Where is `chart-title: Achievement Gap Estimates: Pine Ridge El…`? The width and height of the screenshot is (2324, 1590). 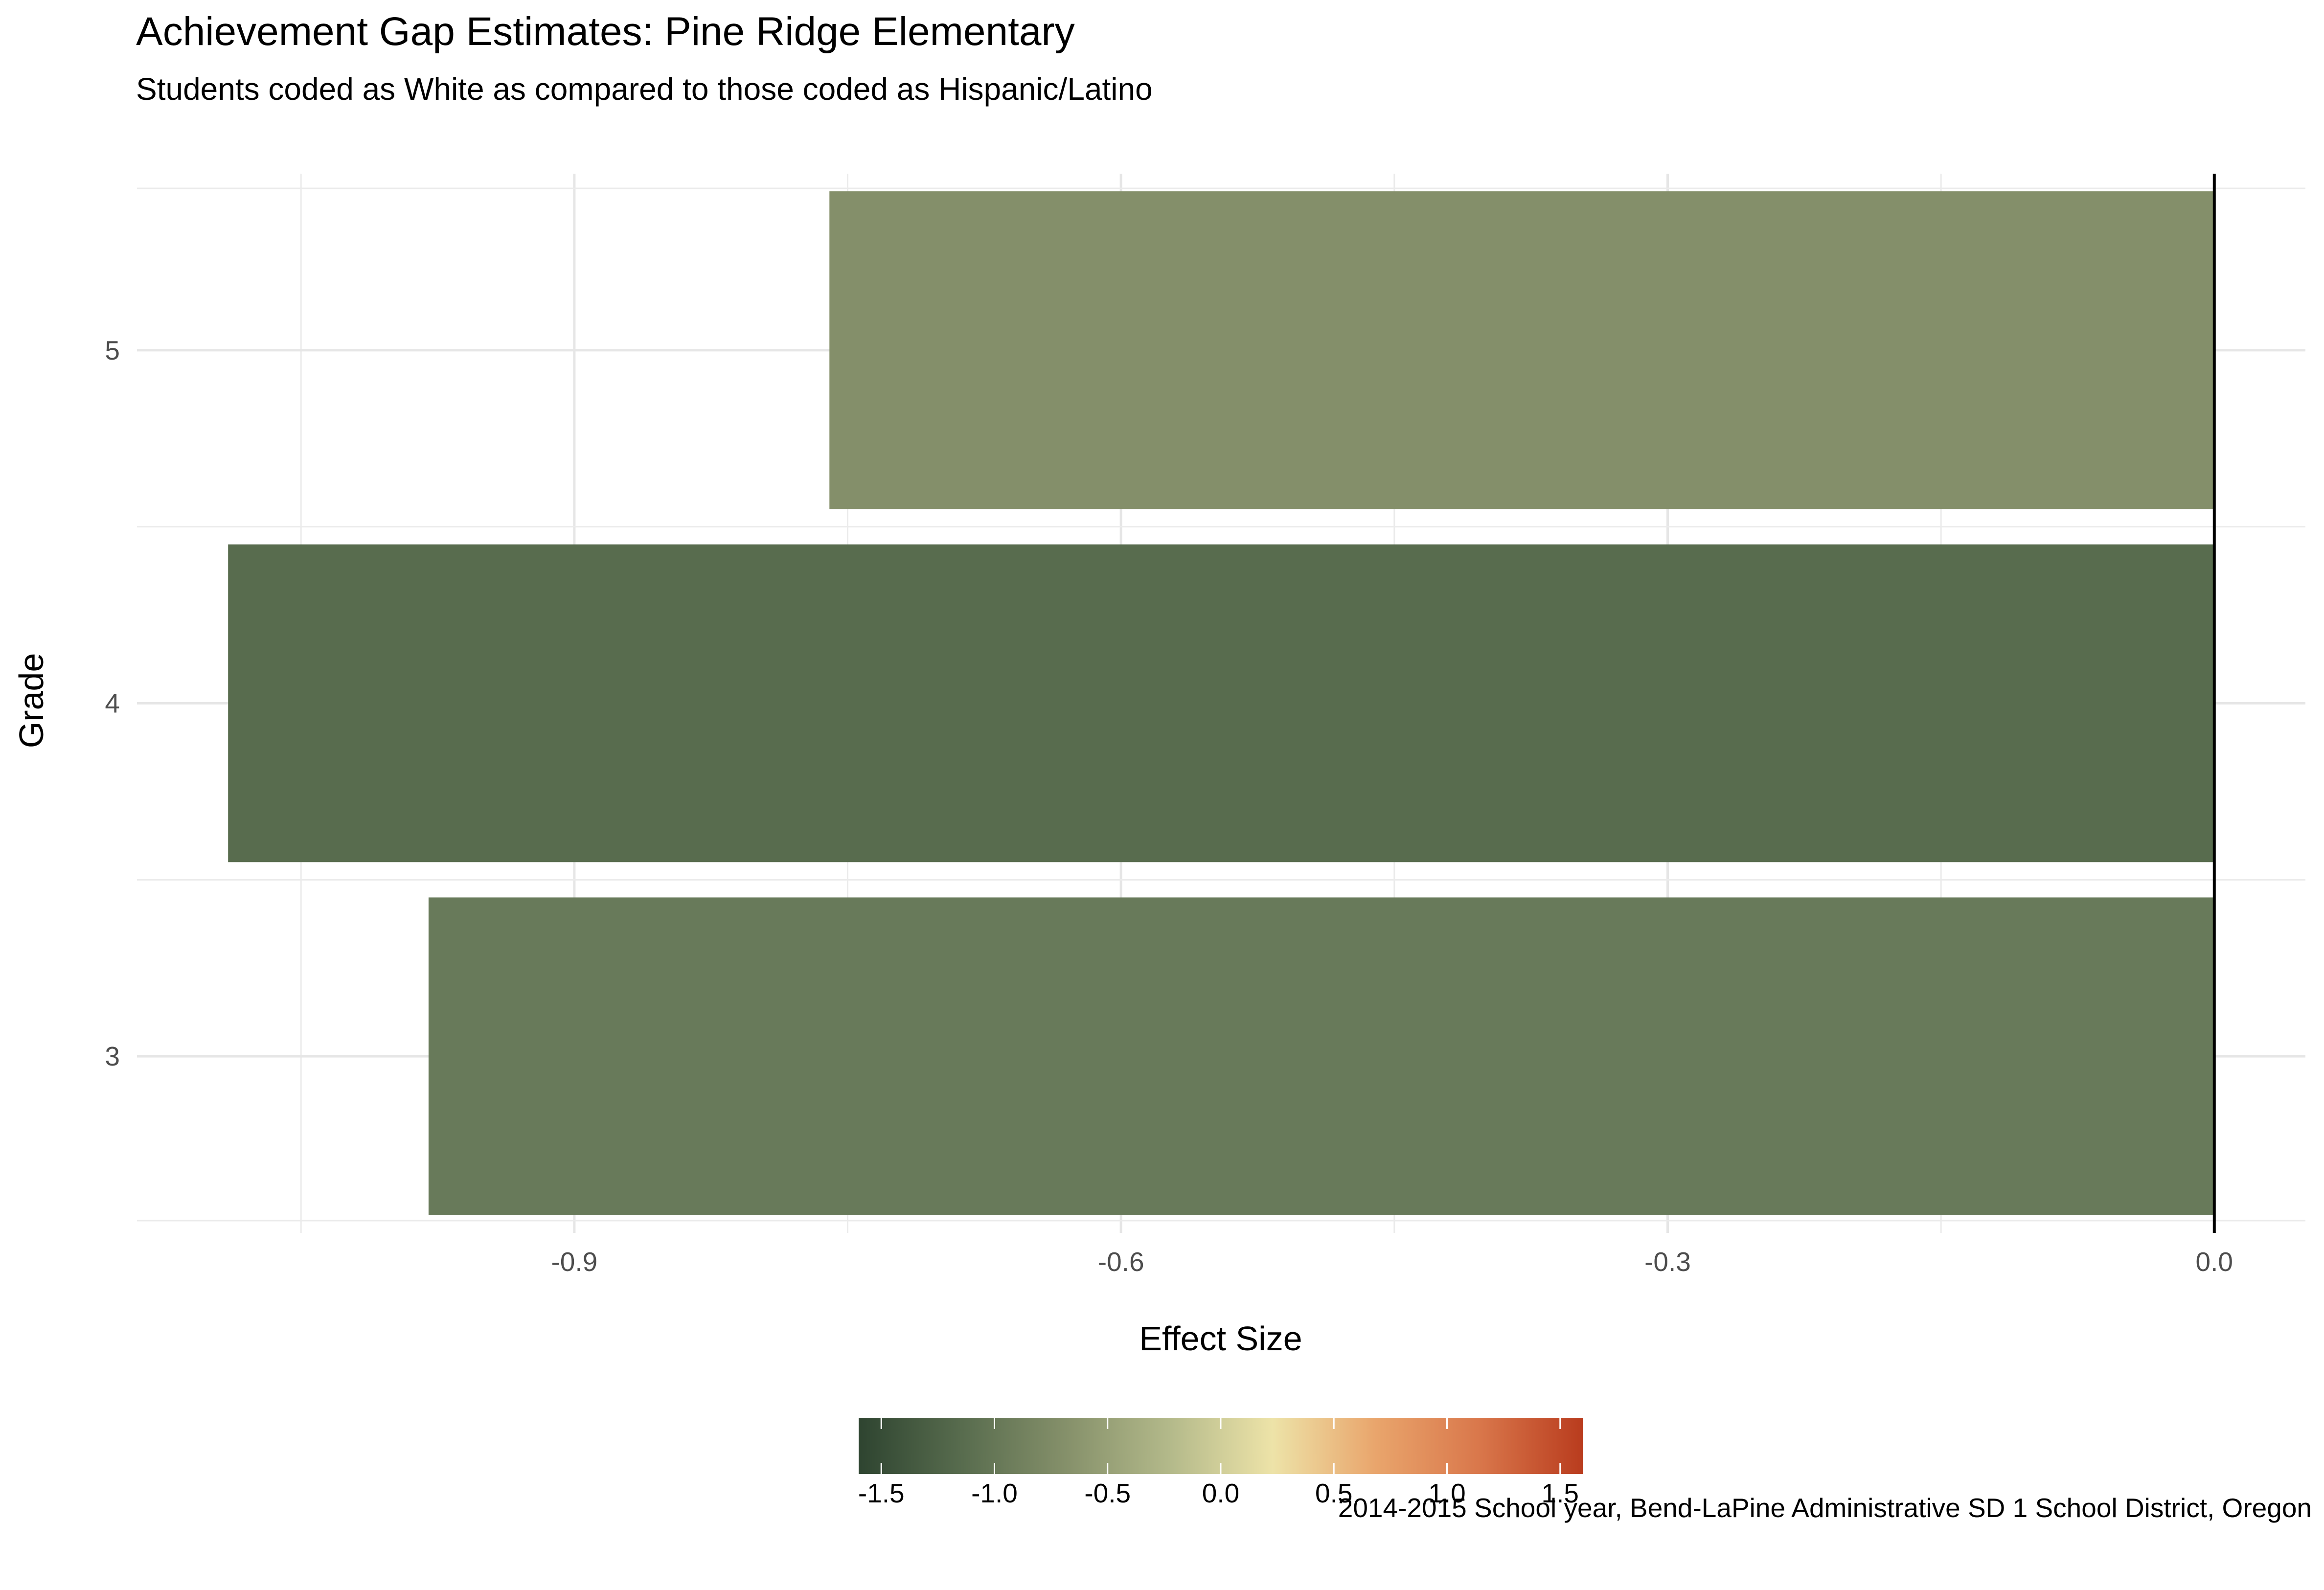
chart-title: Achievement Gap Estimates: Pine Ridge El… is located at coordinates (606, 32).